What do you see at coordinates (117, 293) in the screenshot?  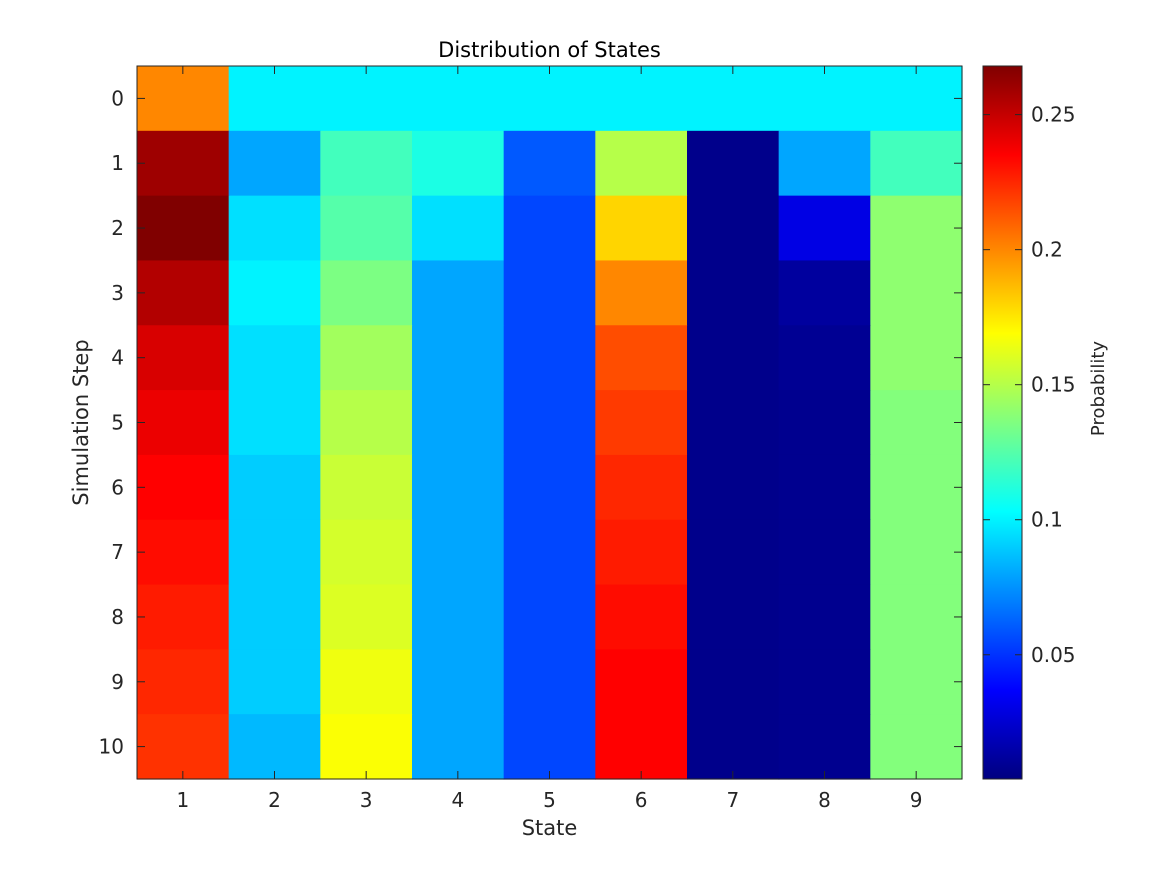 I see `y-tick-label: 3` at bounding box center [117, 293].